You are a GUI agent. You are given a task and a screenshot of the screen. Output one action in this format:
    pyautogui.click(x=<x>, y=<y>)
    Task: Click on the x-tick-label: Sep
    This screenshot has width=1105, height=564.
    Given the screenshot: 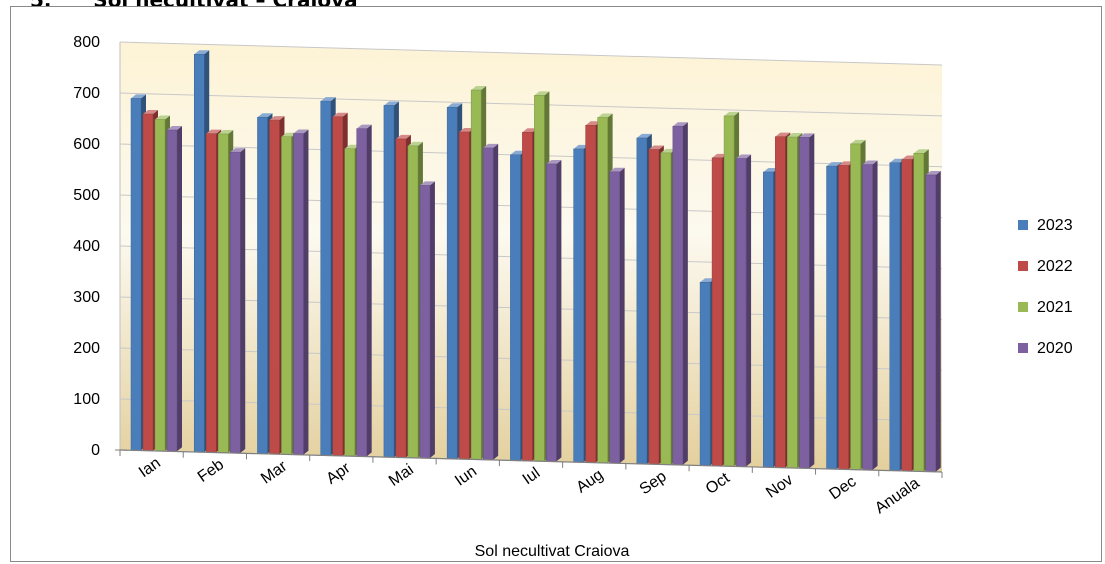 What is the action you would take?
    pyautogui.click(x=653, y=483)
    